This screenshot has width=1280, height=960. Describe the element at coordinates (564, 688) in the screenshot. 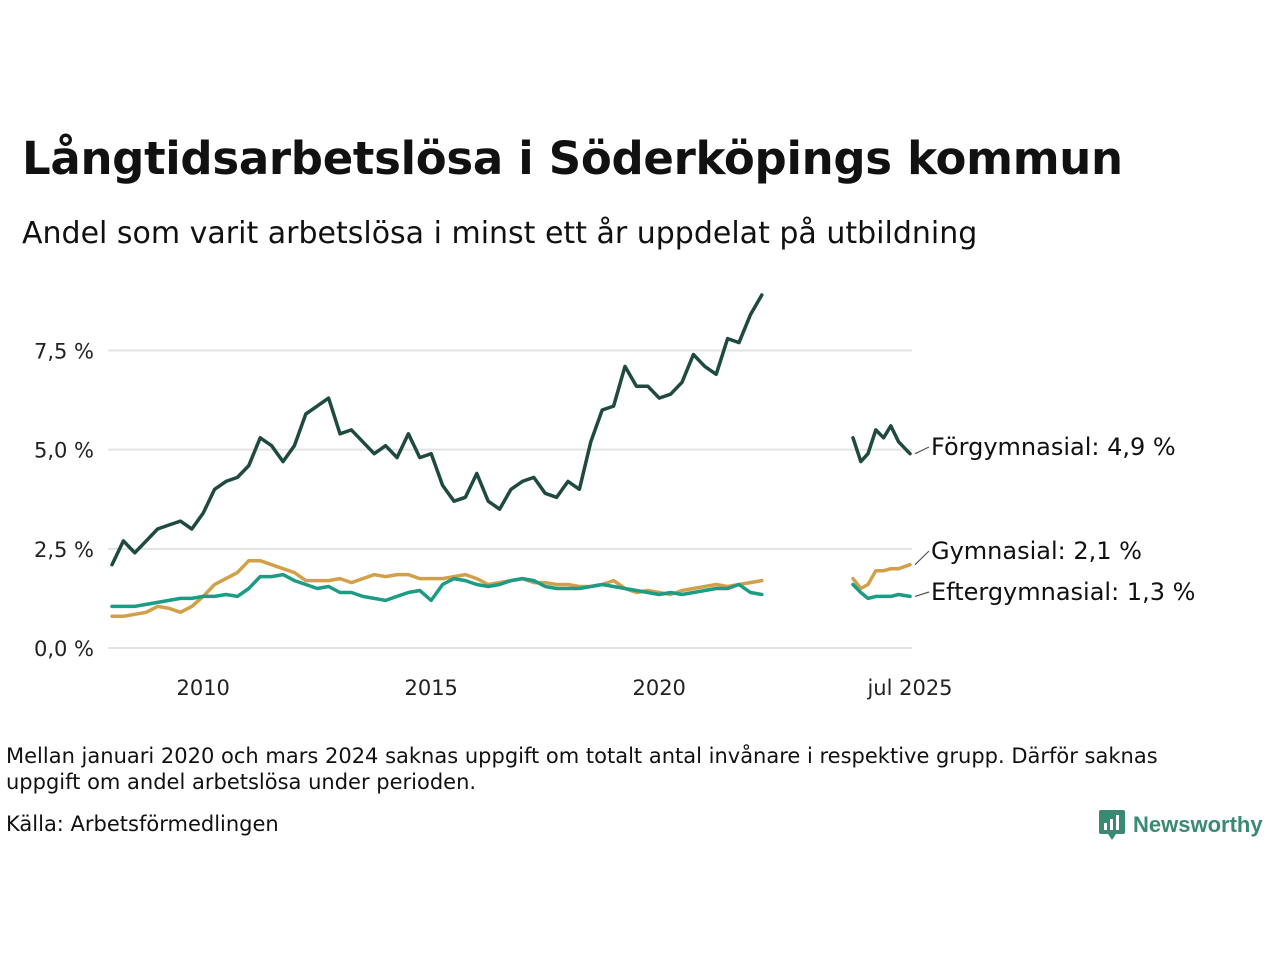

I see `x-axis-labels: 2010 2015 2020 jul 2025` at that location.